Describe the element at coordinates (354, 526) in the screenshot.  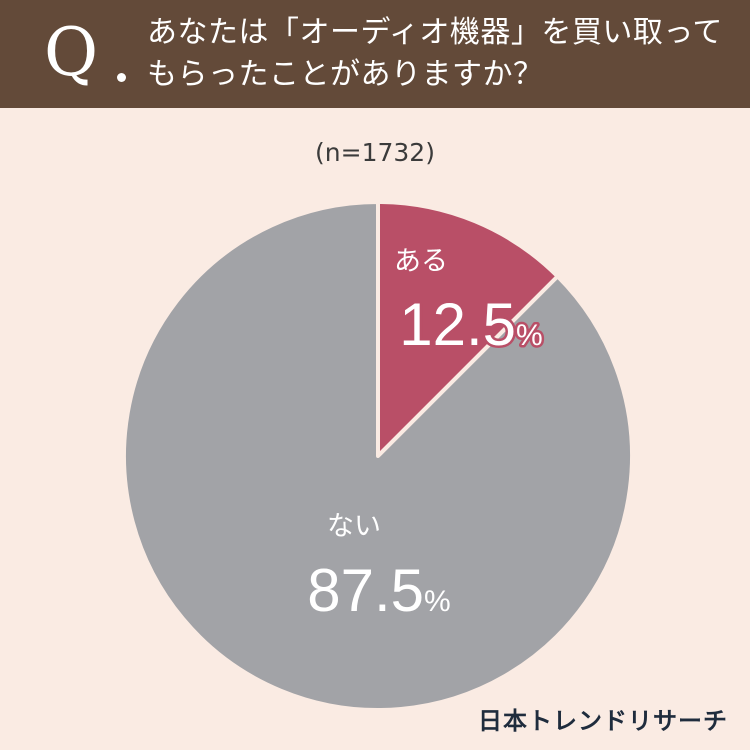
I see `slice-category-label: ない` at that location.